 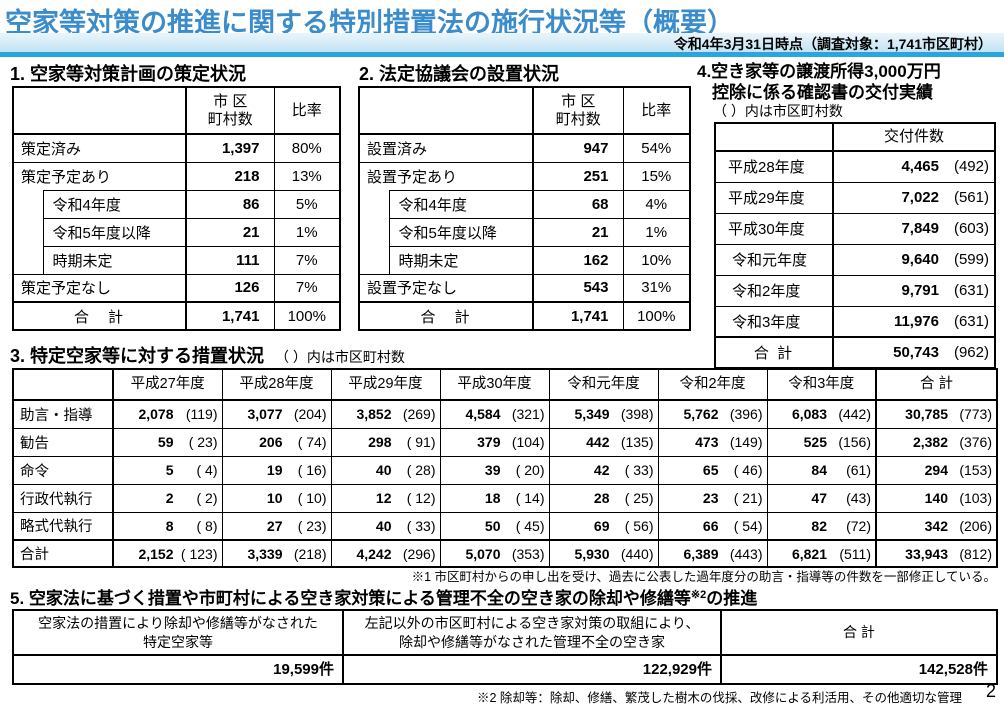 I want to click on subtitle-band: 令和4年3月31日時点（調査対象：1,741市区町村）, so click(x=502, y=42).